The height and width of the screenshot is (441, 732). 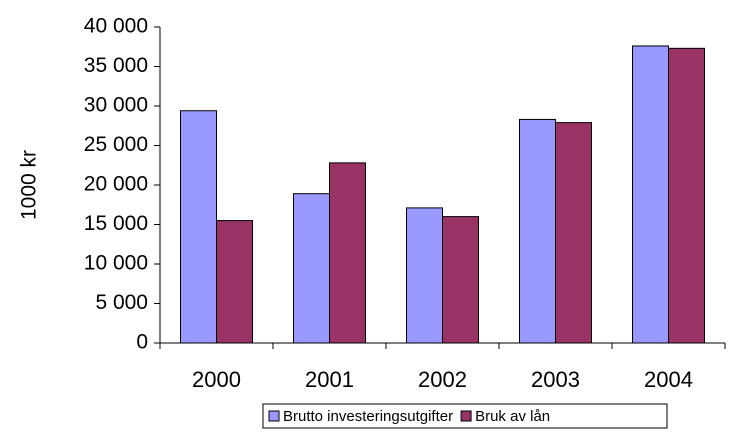 I want to click on x-tick-label: 2002, so click(x=442, y=379).